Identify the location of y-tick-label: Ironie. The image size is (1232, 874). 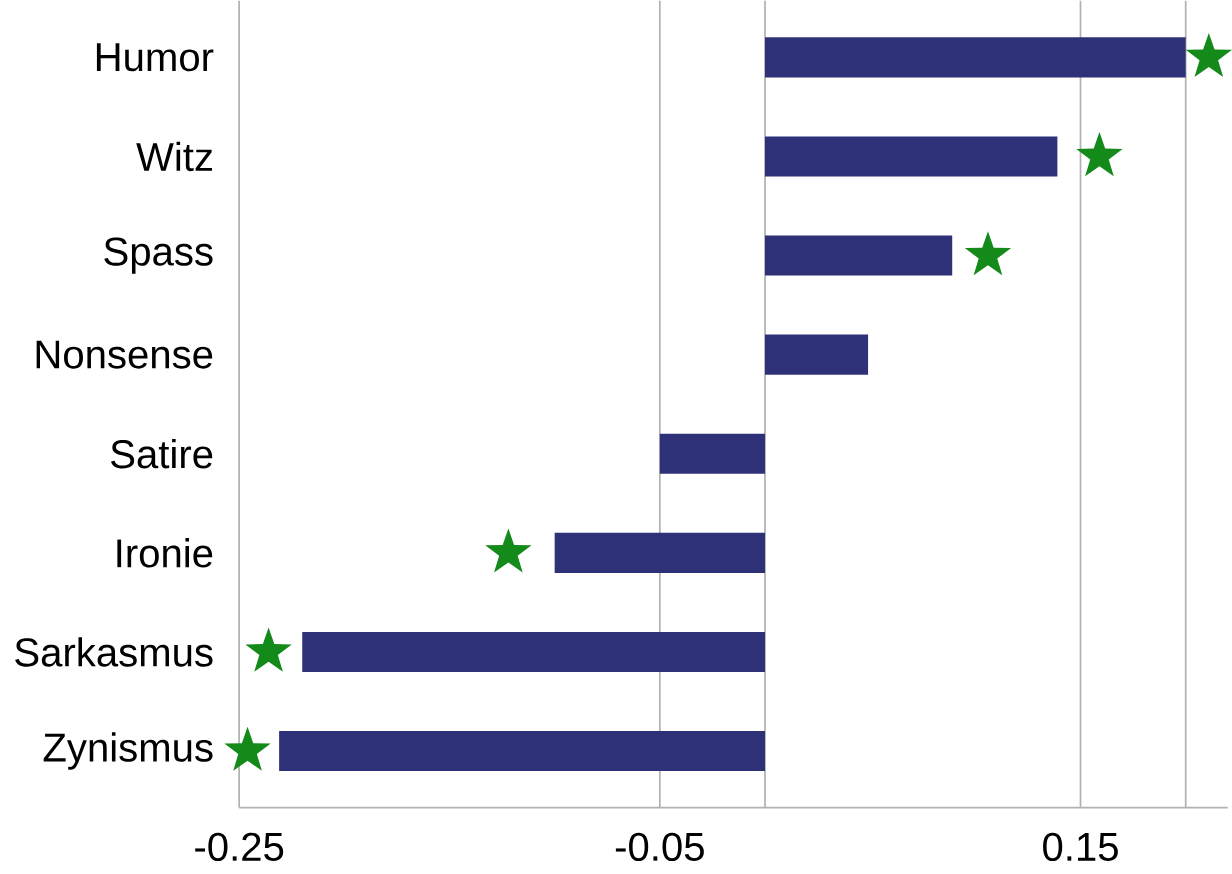
(165, 552).